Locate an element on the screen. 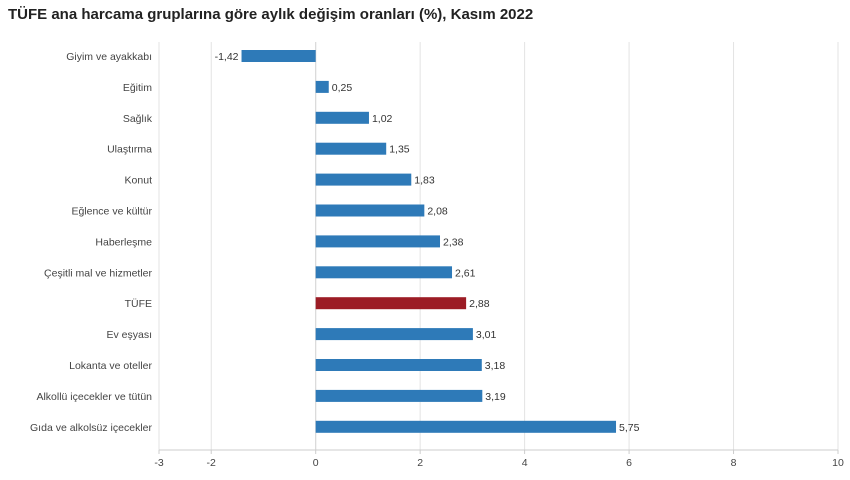  value-label-12: 5,75 is located at coordinates (629, 428).